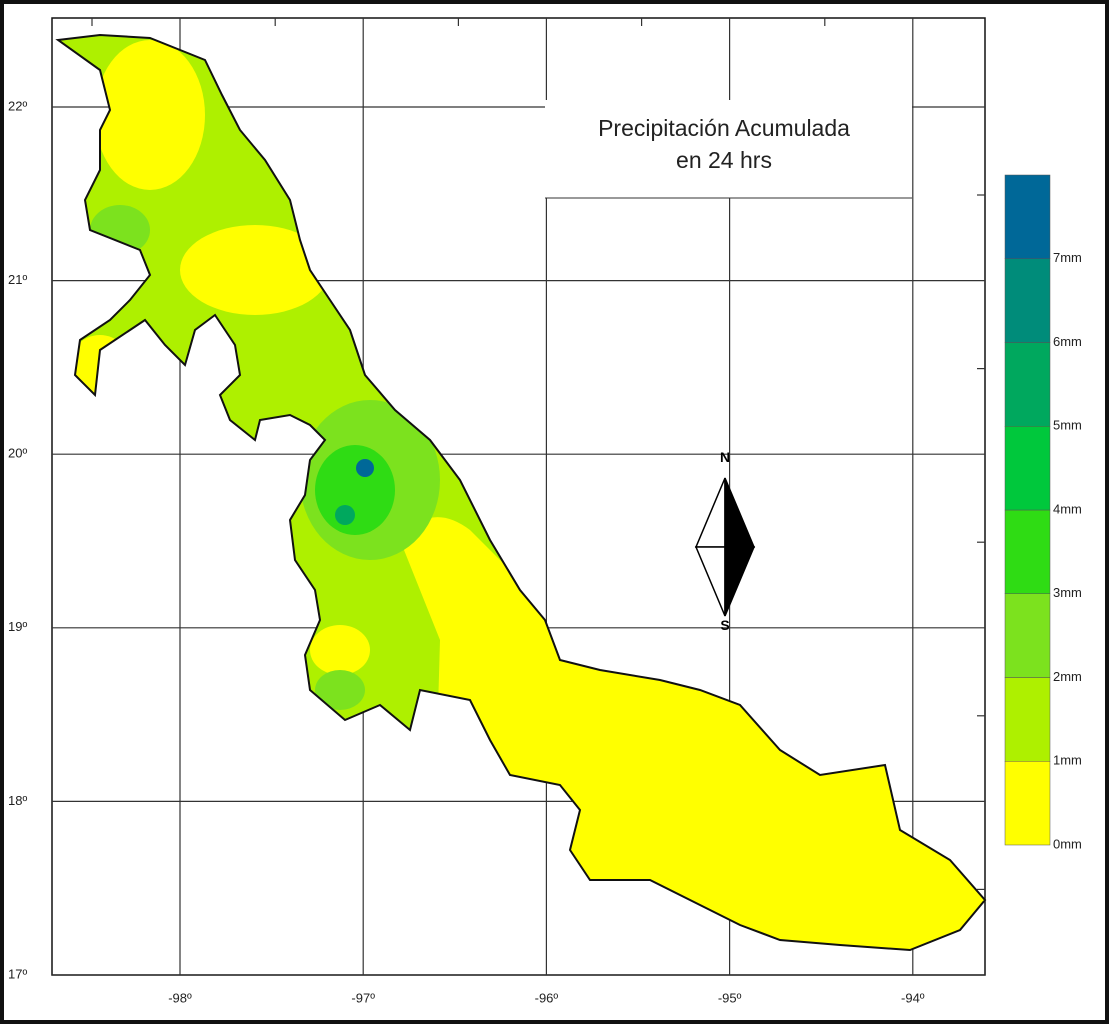 This screenshot has height=1024, width=1109. Describe the element at coordinates (17, 105) in the screenshot. I see `latitude-label: 22º` at that location.